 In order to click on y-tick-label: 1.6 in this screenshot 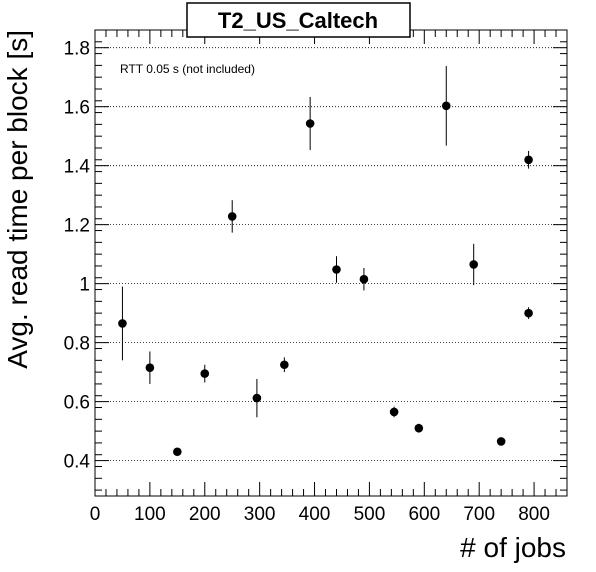, I will do `click(77, 108)`.